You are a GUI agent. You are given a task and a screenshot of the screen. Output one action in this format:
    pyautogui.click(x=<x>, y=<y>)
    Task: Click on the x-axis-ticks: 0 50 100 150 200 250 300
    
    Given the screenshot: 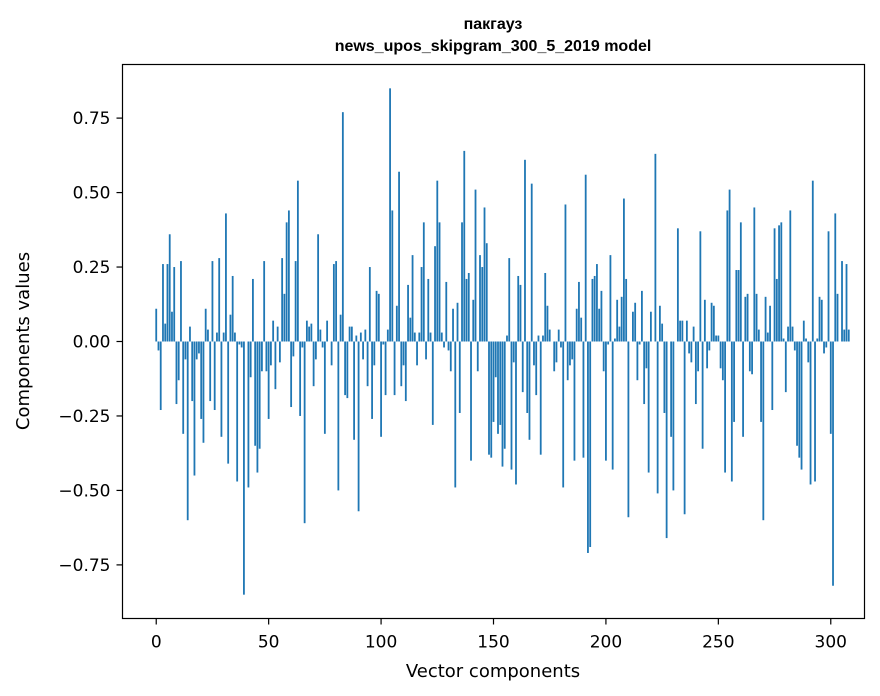 What is the action you would take?
    pyautogui.click(x=499, y=635)
    